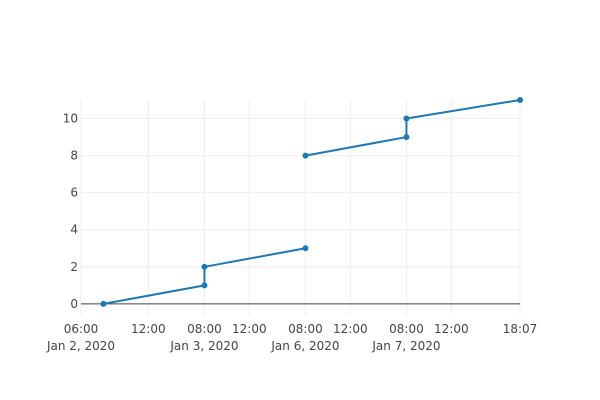 The image size is (600, 400). Describe the element at coordinates (70, 119) in the screenshot. I see `y-tick-label: 10` at that location.